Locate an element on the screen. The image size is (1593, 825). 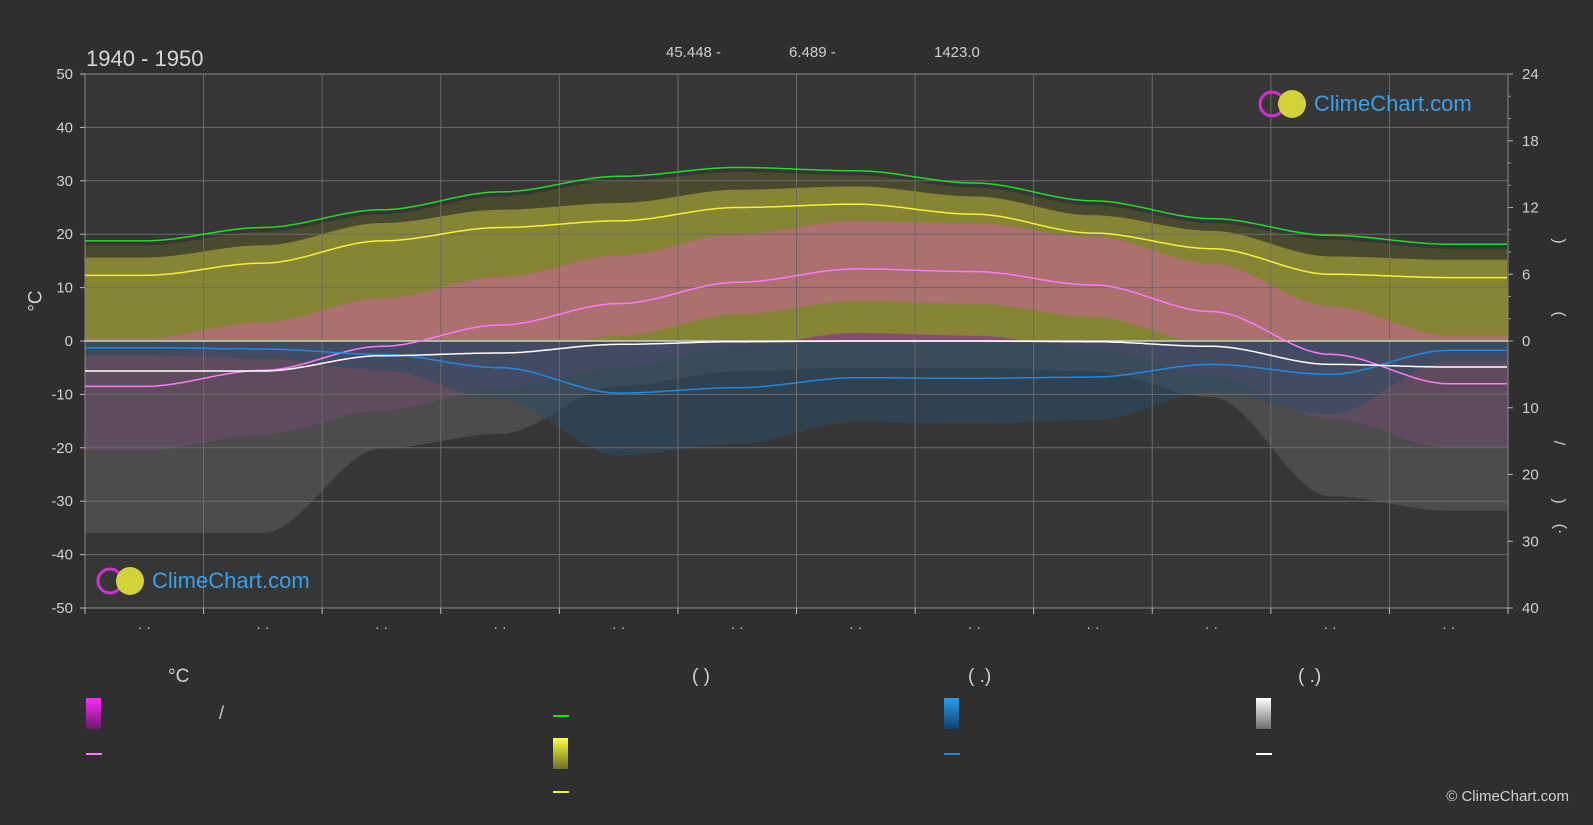
right-hours-tick-label: 24 is located at coordinates (1530, 74).